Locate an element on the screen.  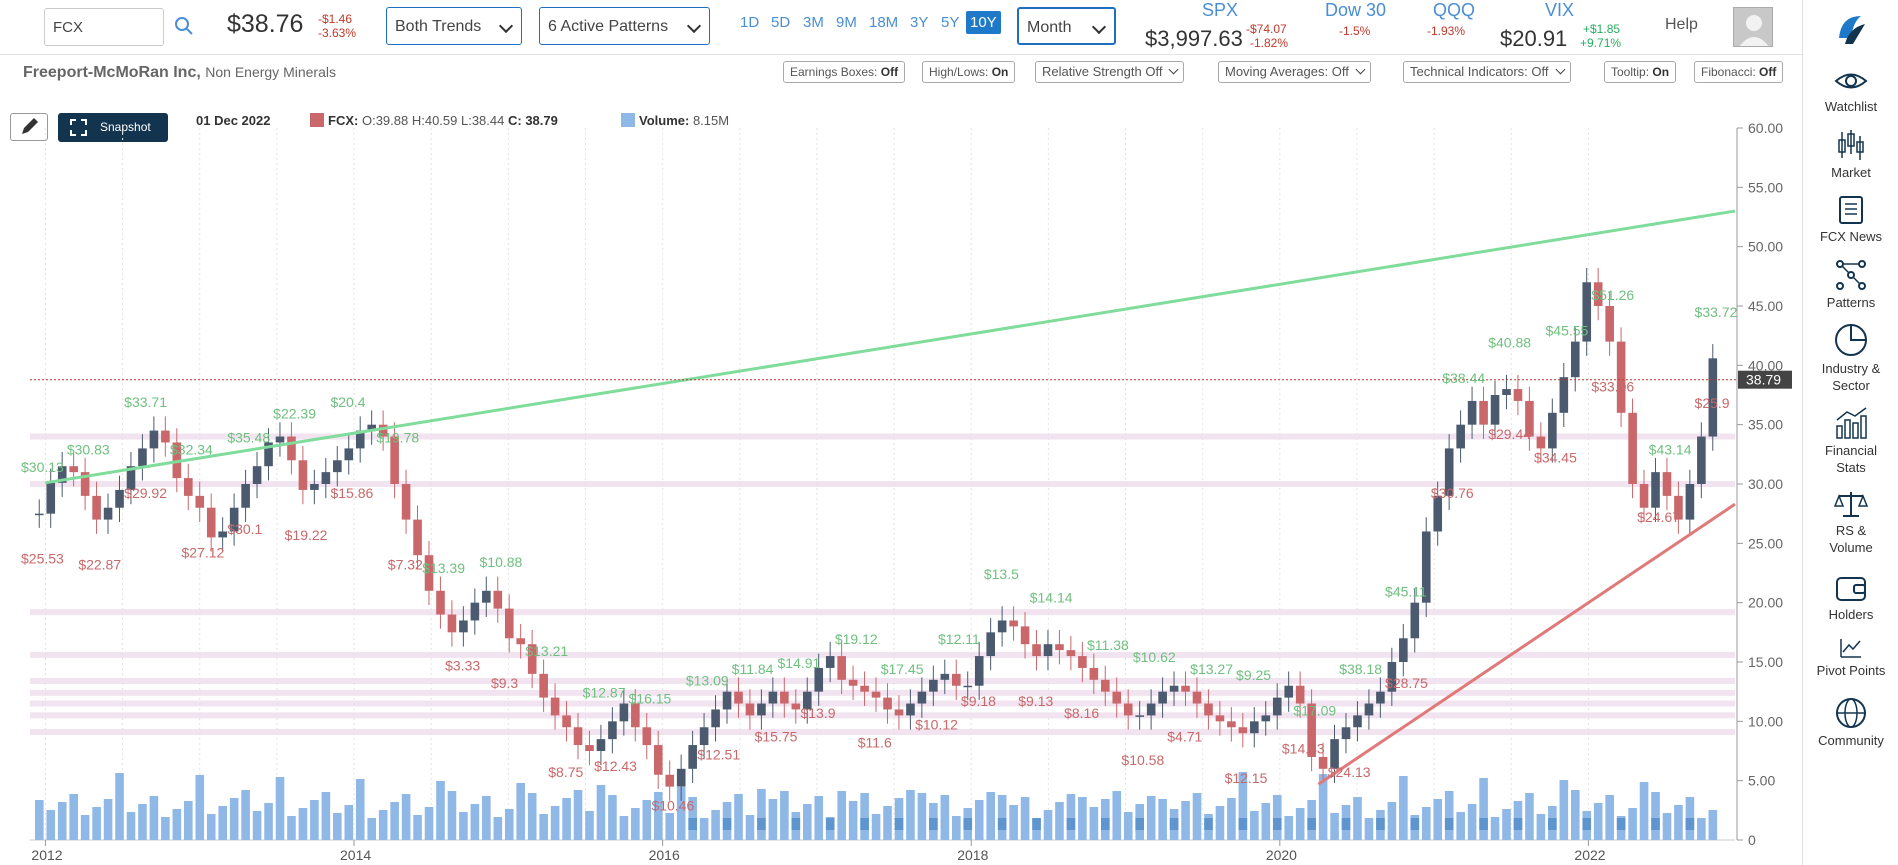
tooltip-toggle: Tooltip: On is located at coordinates (1640, 72).